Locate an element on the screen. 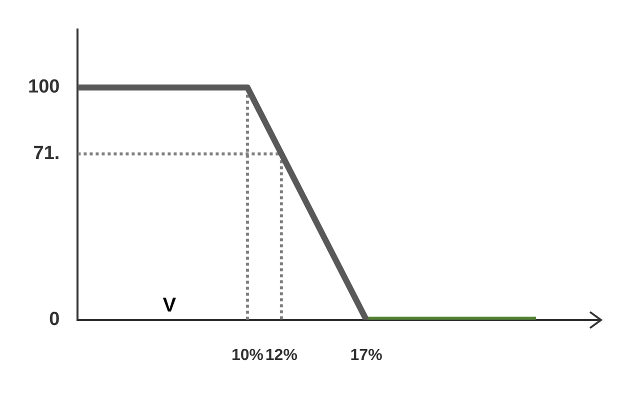 The height and width of the screenshot is (401, 627). y-tick-label: 0 is located at coordinates (54, 319).